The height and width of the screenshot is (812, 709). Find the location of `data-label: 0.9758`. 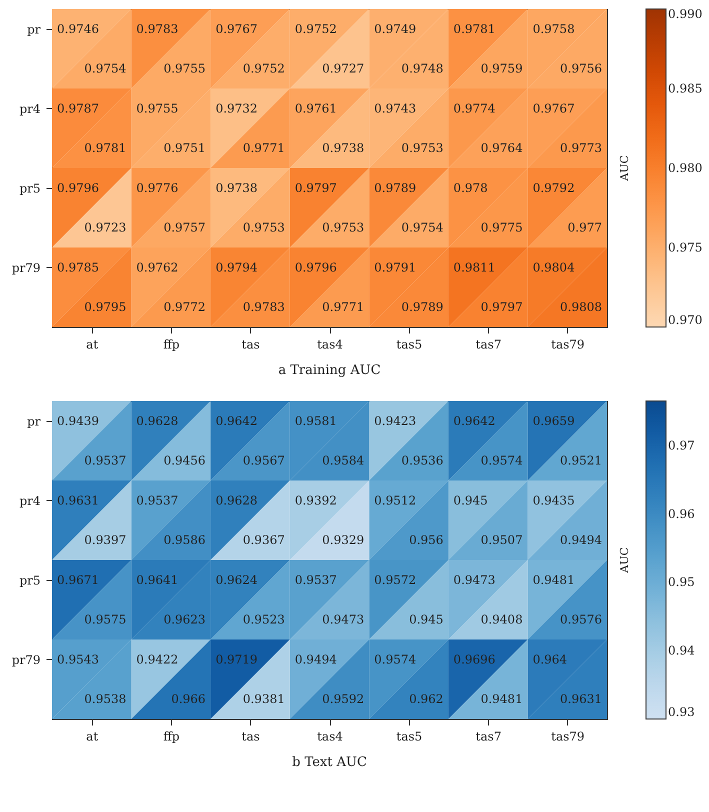

data-label: 0.9758 is located at coordinates (553, 29).